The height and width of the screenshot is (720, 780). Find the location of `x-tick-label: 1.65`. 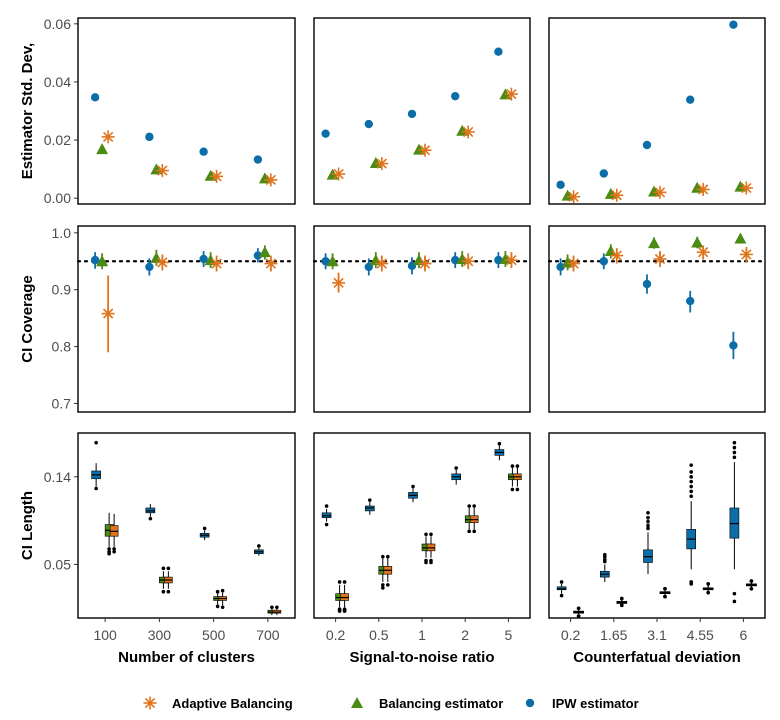

x-tick-label: 1.65 is located at coordinates (613, 635).